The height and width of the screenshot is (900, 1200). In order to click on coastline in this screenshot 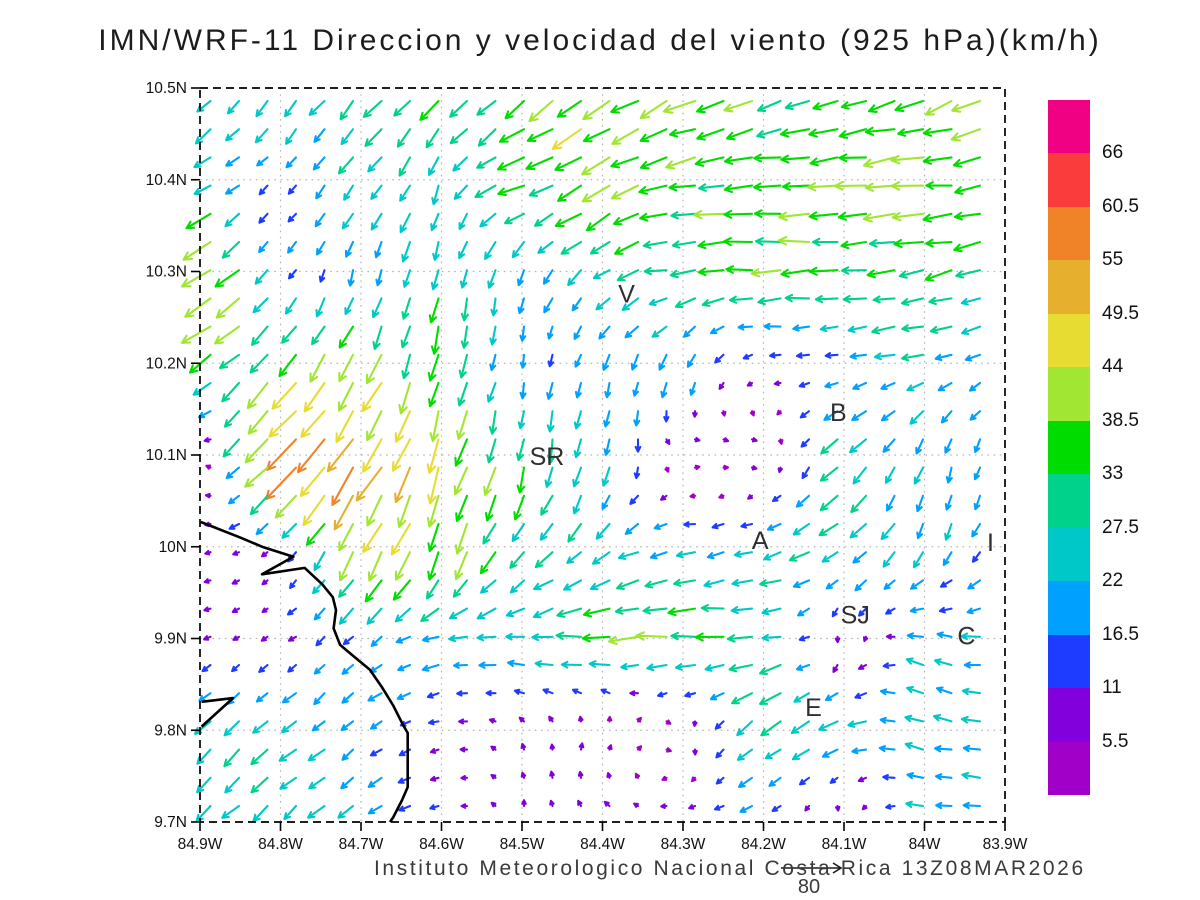, I will do `click(305, 671)`.